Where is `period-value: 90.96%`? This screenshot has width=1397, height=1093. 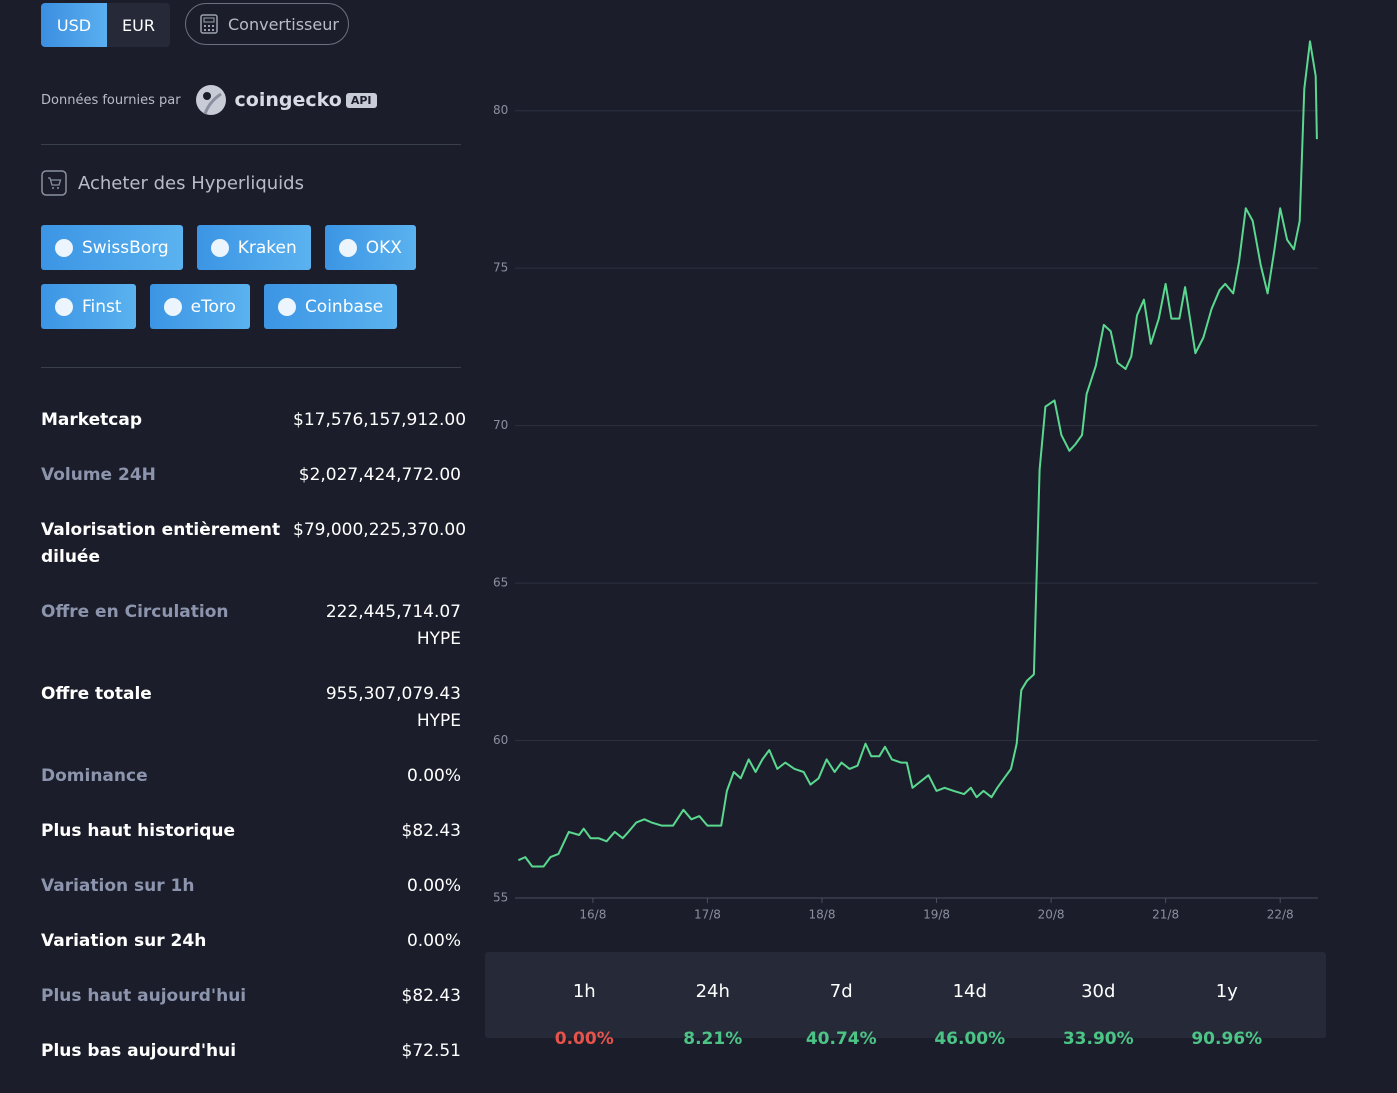 period-value: 90.96% is located at coordinates (1227, 1039).